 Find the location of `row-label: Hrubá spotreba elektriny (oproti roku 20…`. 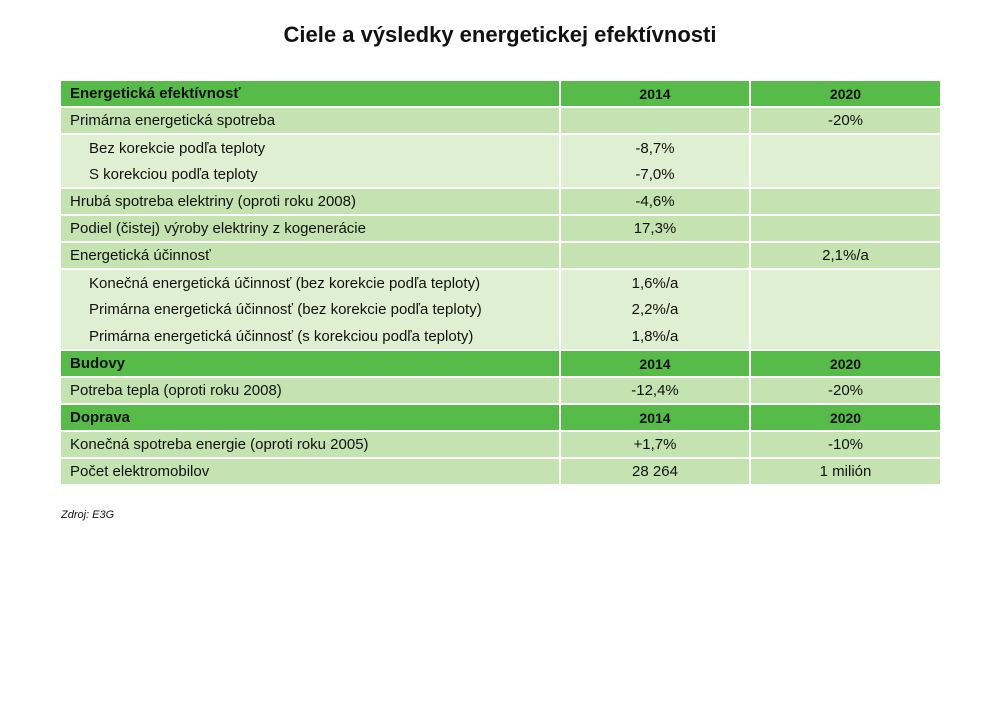

row-label: Hrubá spotreba elektriny (oproti roku 20… is located at coordinates (310, 201).